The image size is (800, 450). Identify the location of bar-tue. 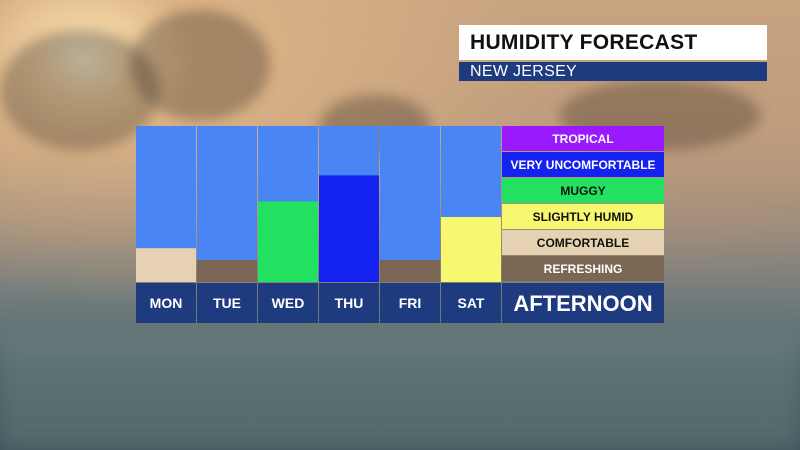
(227, 270).